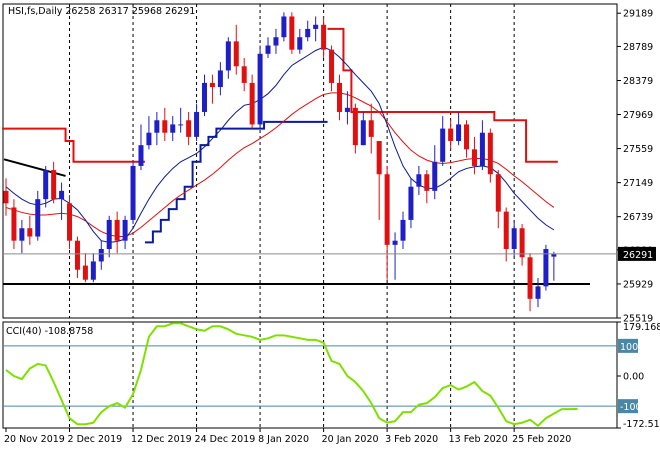 Image resolution: width=660 pixels, height=450 pixels. I want to click on price-tick-label: 27559, so click(638, 149).